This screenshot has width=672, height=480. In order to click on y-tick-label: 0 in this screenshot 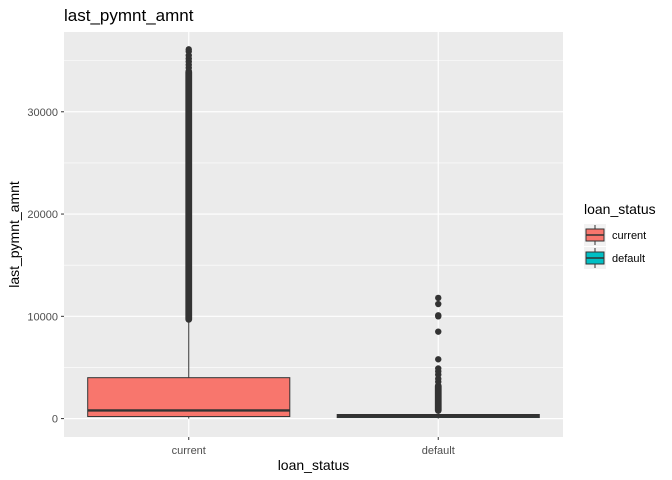, I will do `click(55, 420)`.